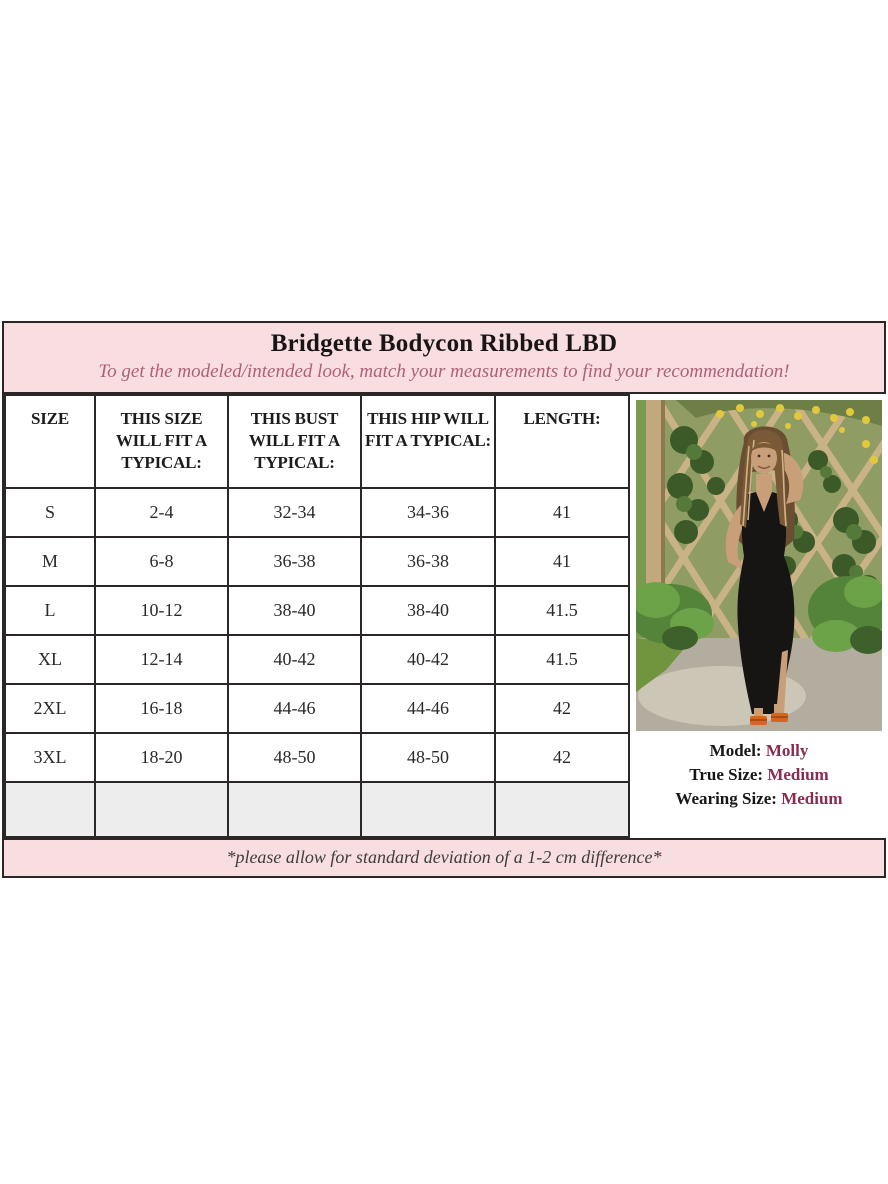 This screenshot has height=1184, width=888. What do you see at coordinates (294, 708) in the screenshot?
I see `cell-bust: 44-46` at bounding box center [294, 708].